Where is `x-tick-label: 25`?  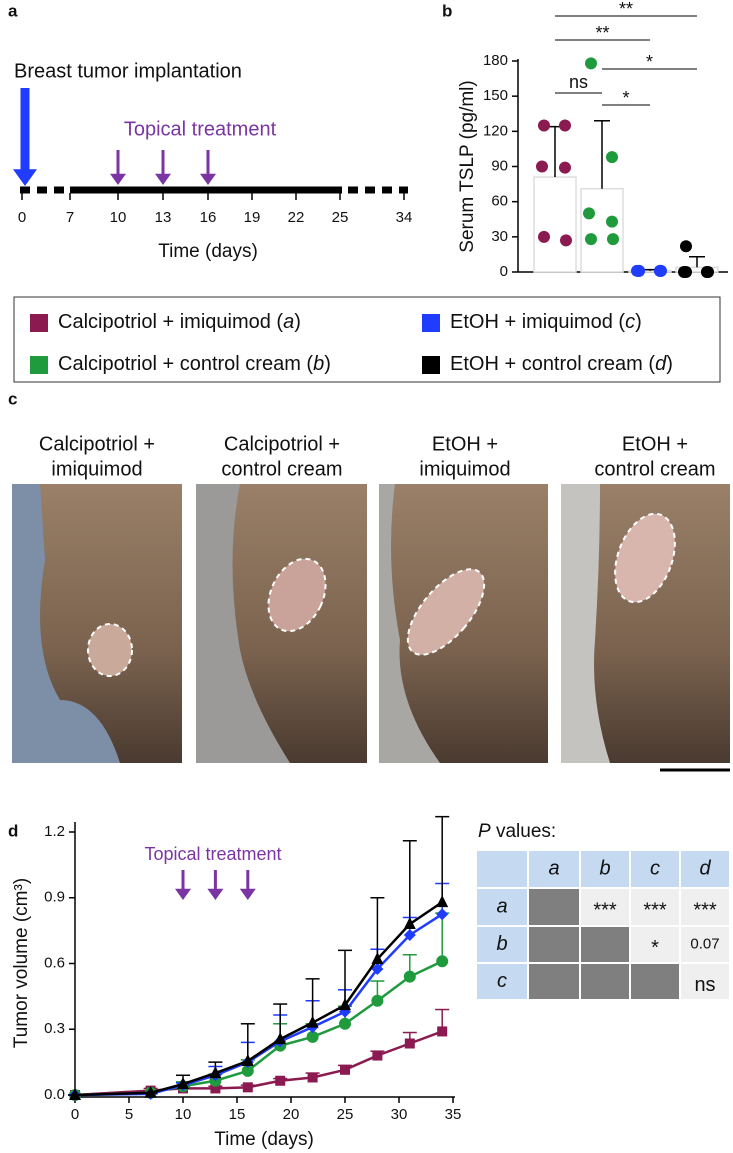 x-tick-label: 25 is located at coordinates (345, 1114).